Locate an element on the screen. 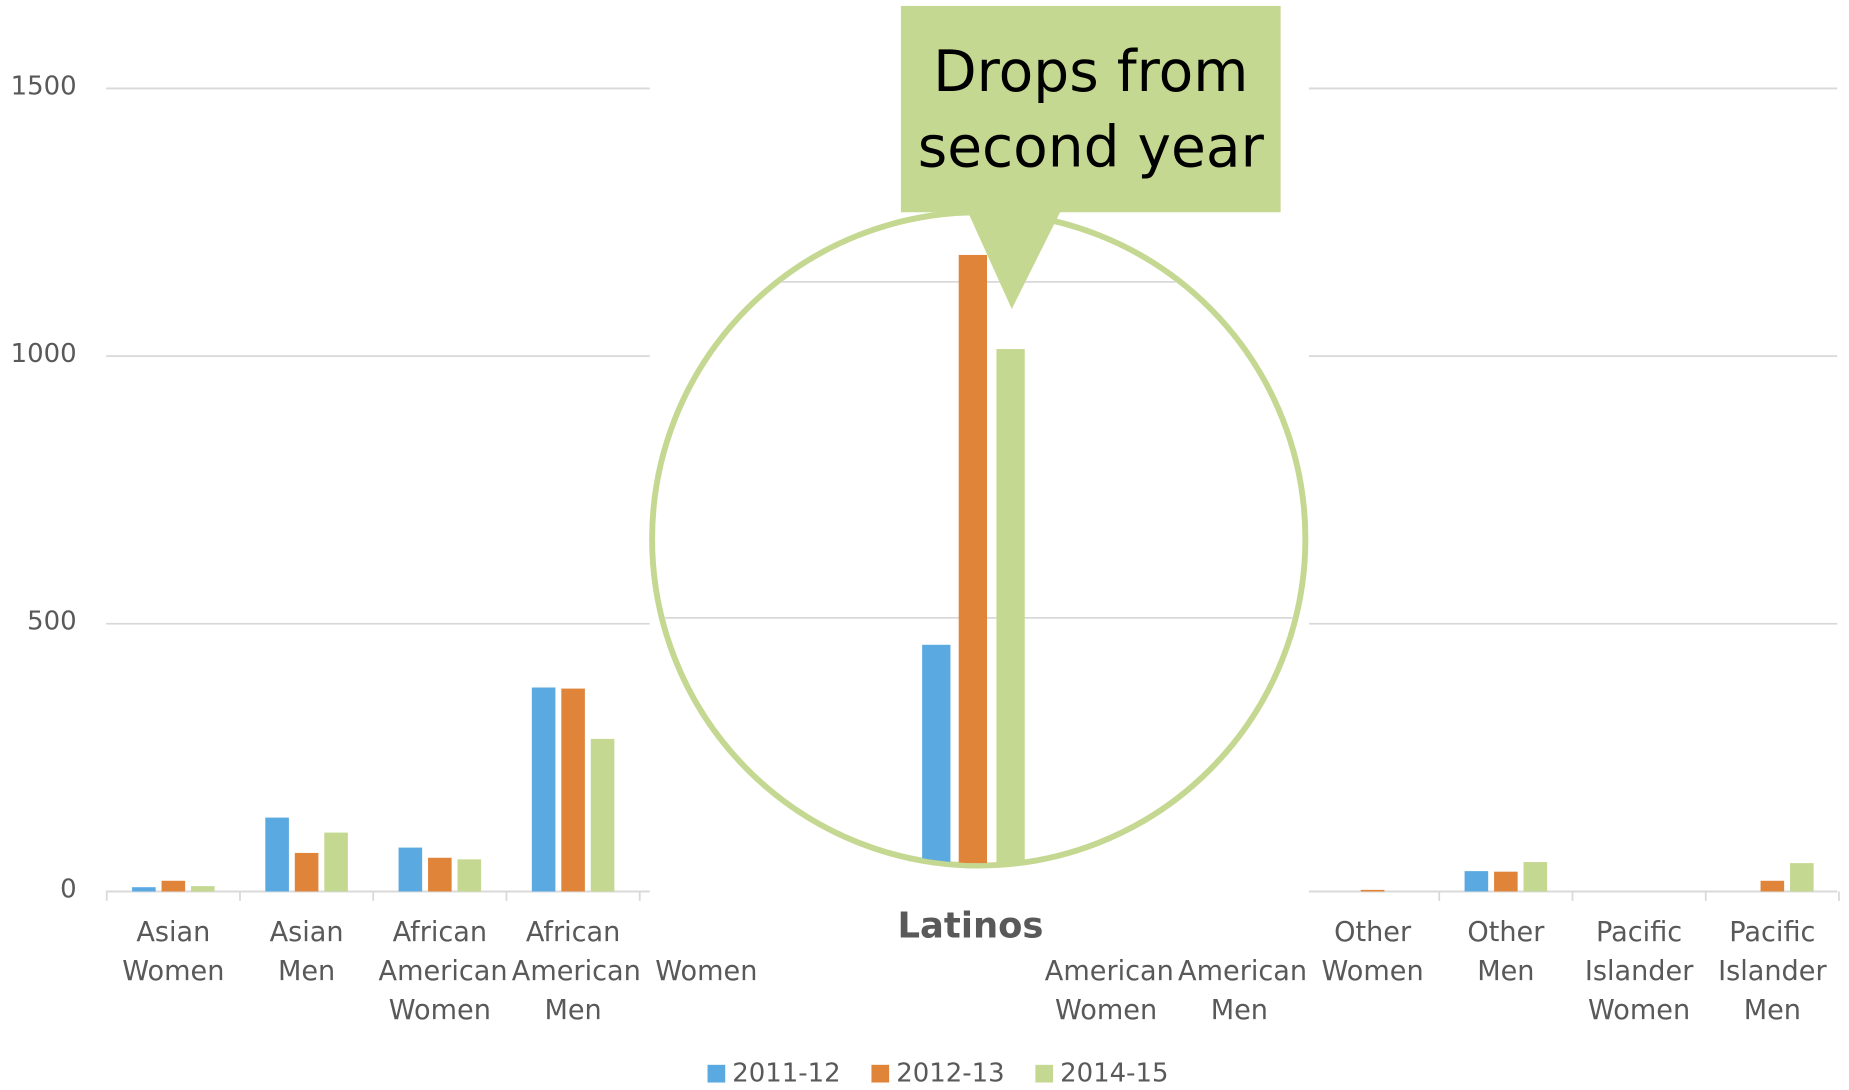  x-tick-label: African American Men is located at coordinates (576, 971).